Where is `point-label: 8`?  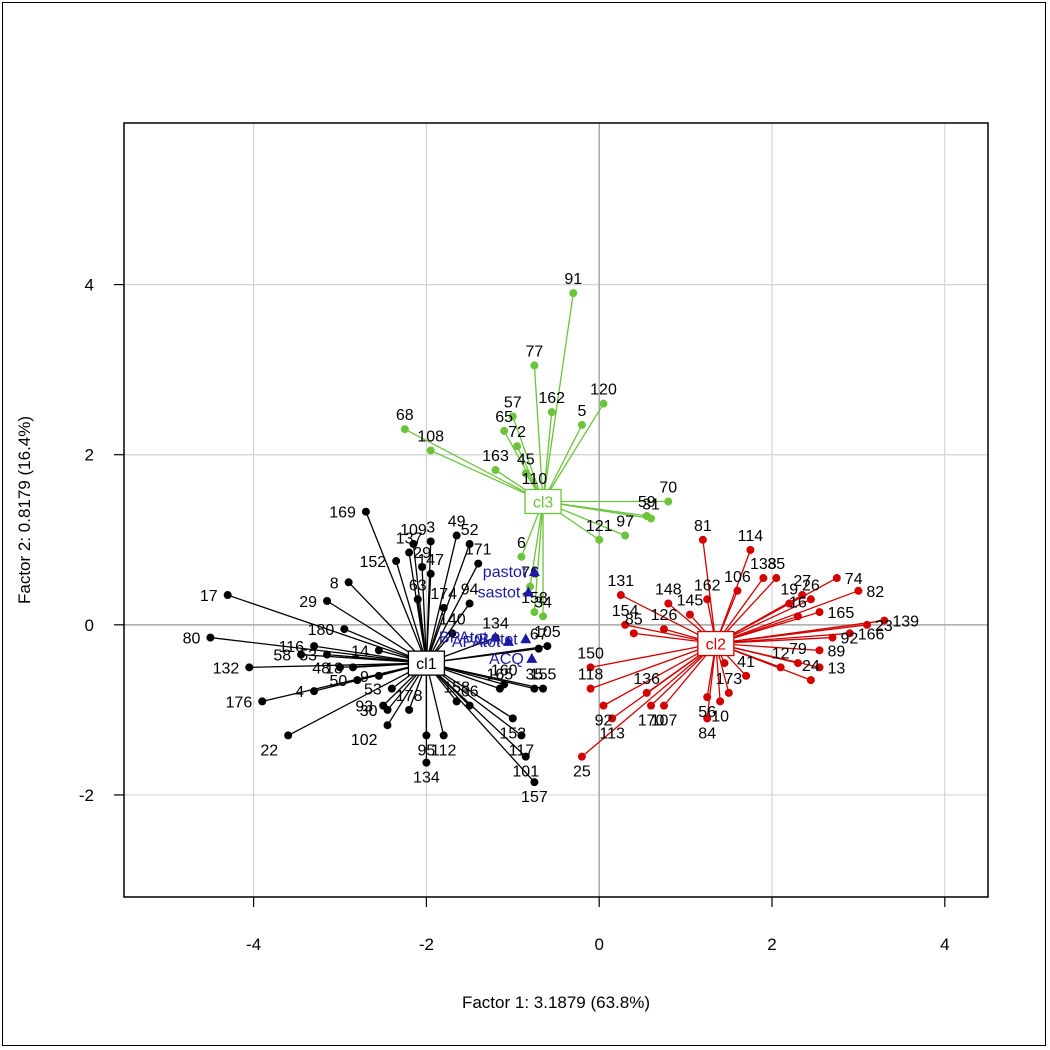
point-label: 8 is located at coordinates (334, 583).